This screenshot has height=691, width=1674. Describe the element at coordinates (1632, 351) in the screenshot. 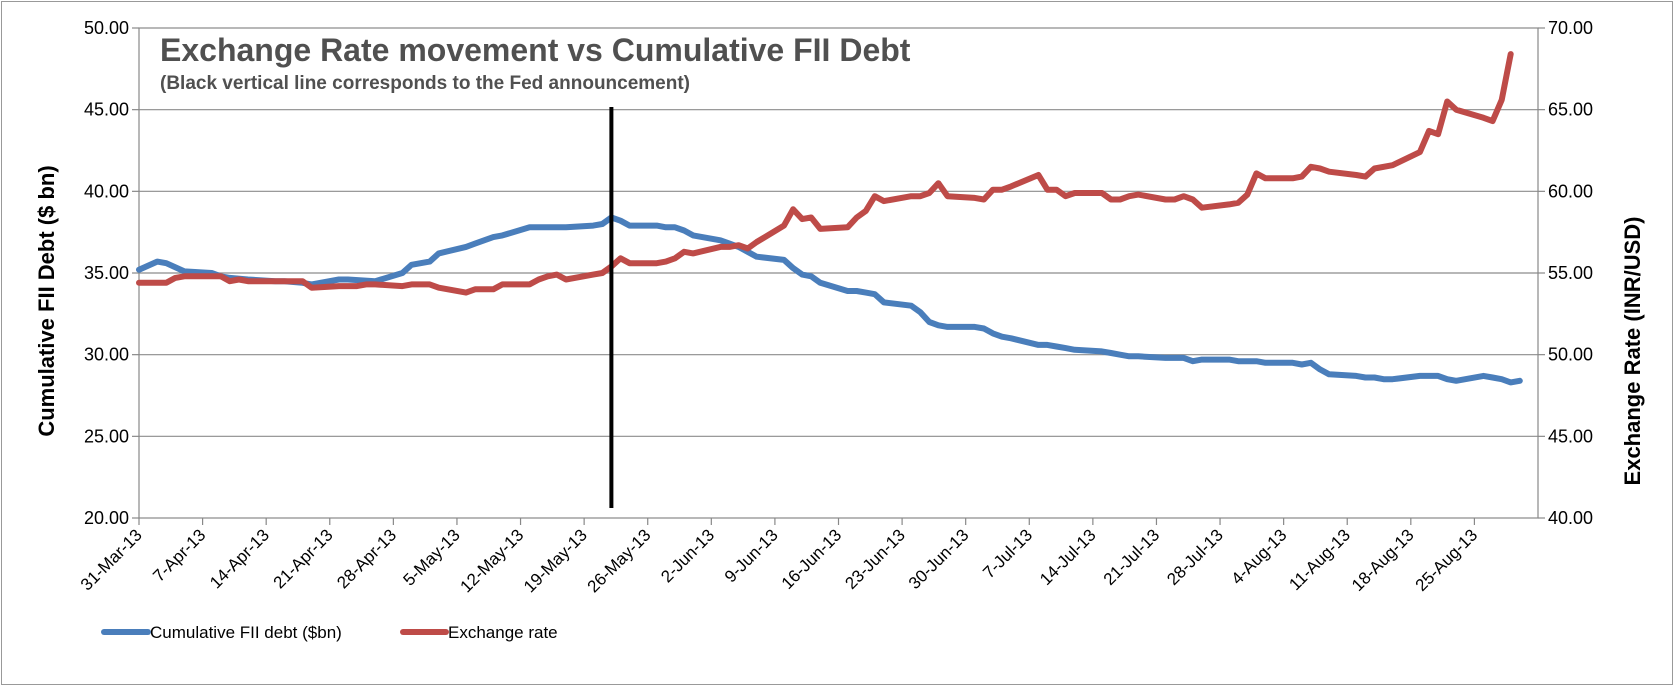

I see `y-axis-title-right: Exchange Rate (INR/USD)` at that location.